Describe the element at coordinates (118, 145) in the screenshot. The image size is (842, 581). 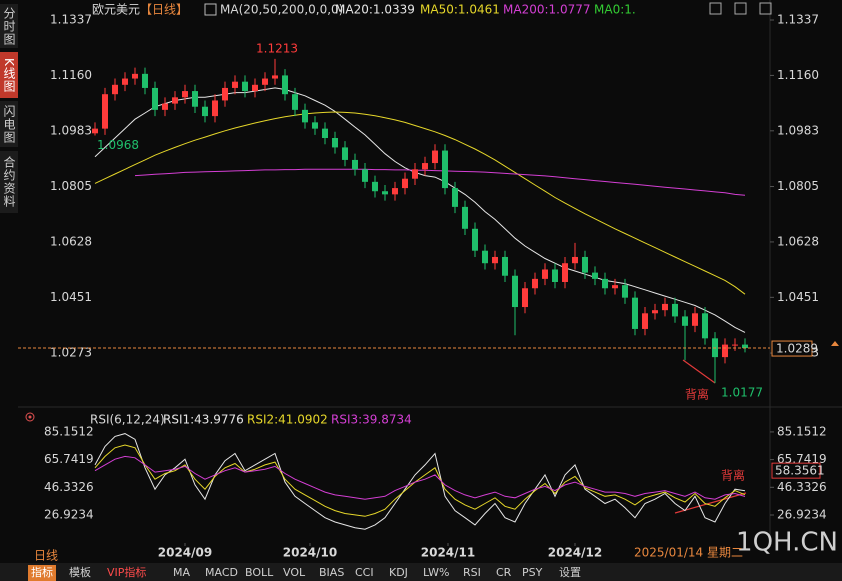
I see `low-label: 1.0968` at that location.